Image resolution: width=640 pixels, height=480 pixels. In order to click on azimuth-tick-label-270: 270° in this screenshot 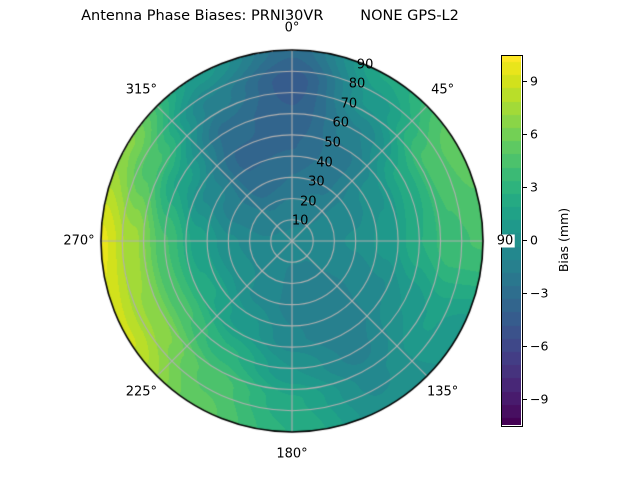, I will do `click(79, 241)`.